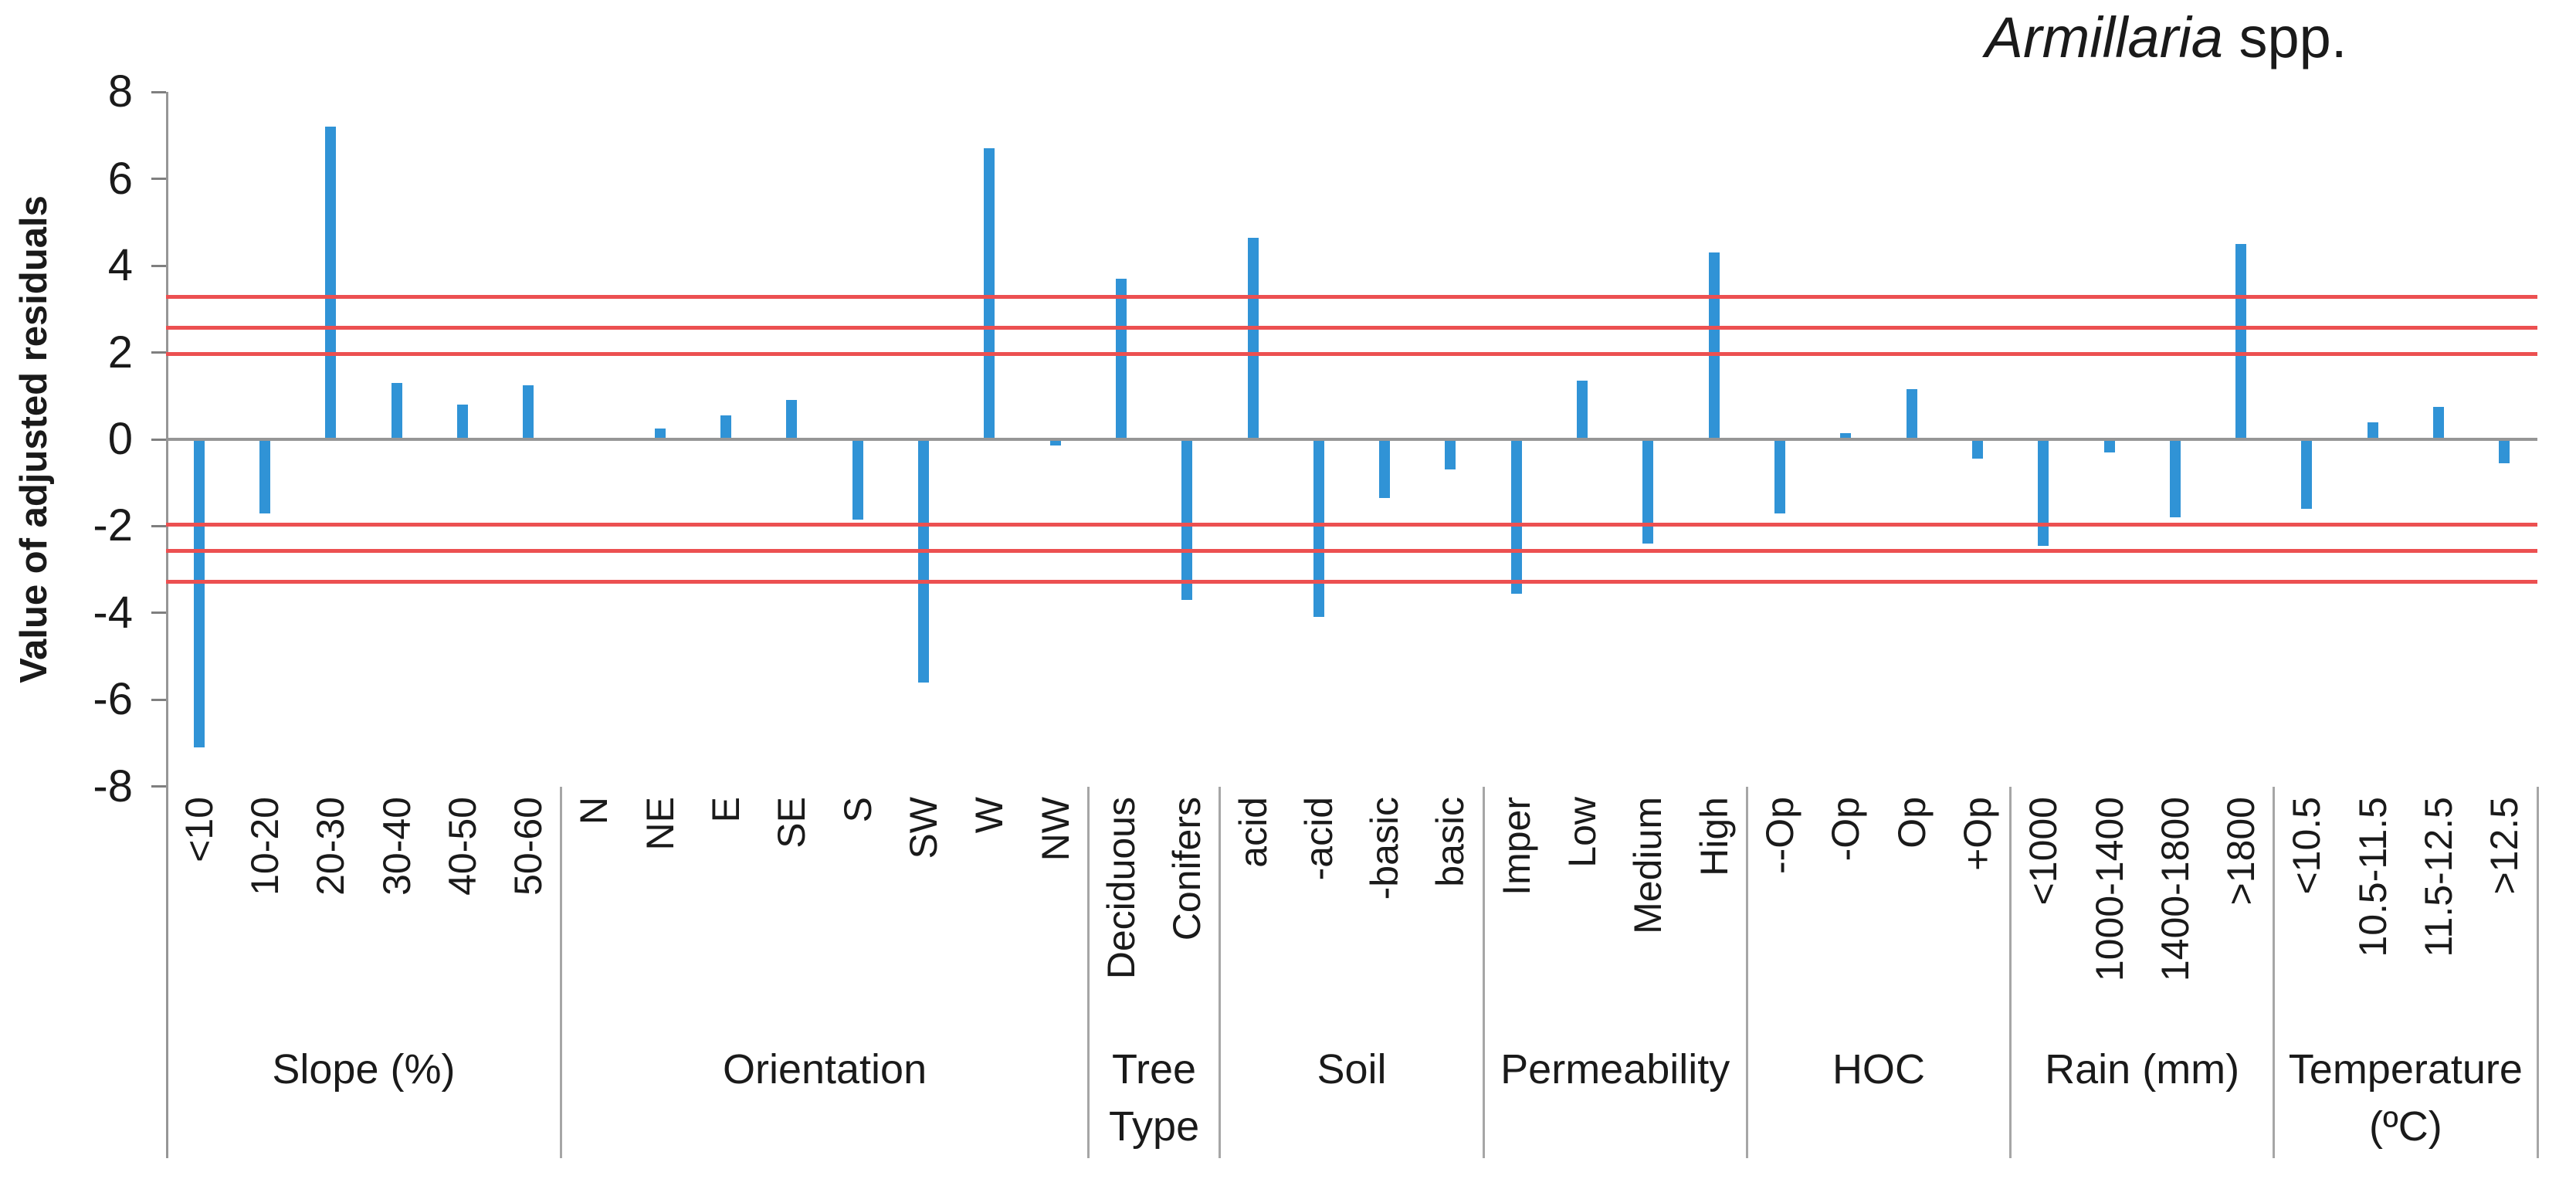  What do you see at coordinates (923, 561) in the screenshot?
I see `bar-SW` at bounding box center [923, 561].